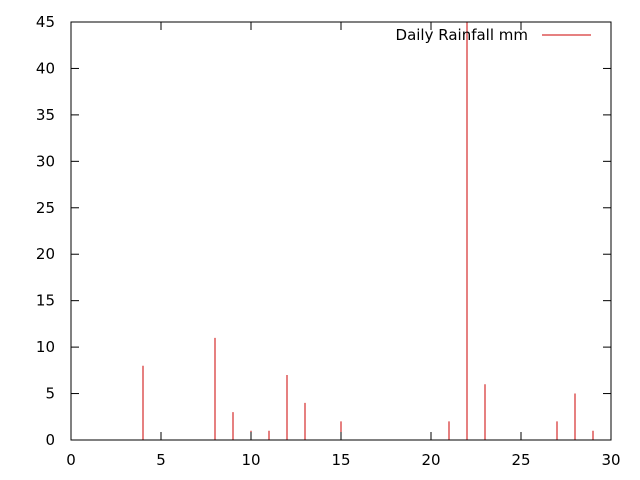 The height and width of the screenshot is (480, 640). Describe the element at coordinates (45, 347) in the screenshot. I see `y-tick-label: 10` at that location.